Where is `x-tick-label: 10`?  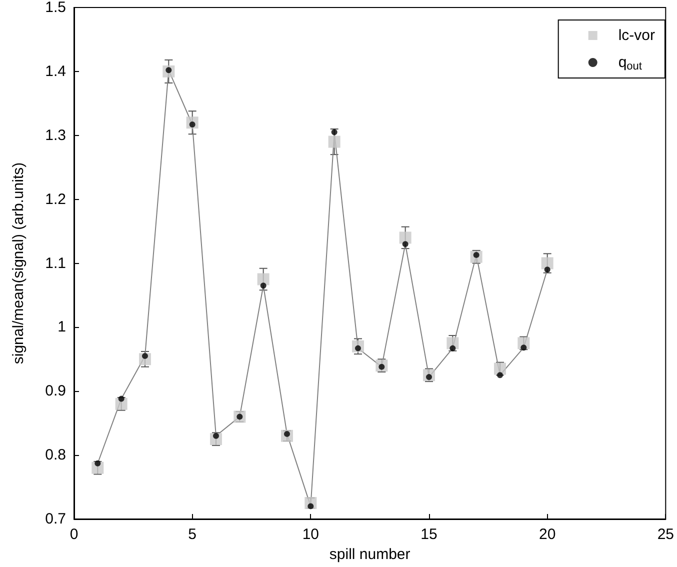
x-tick-label: 10 is located at coordinates (311, 534).